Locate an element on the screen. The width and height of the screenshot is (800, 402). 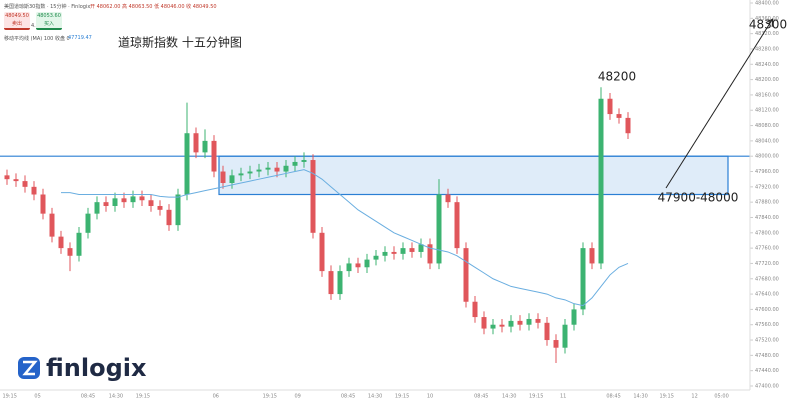
y-tick-label: 47440.00 is located at coordinates (767, 371).